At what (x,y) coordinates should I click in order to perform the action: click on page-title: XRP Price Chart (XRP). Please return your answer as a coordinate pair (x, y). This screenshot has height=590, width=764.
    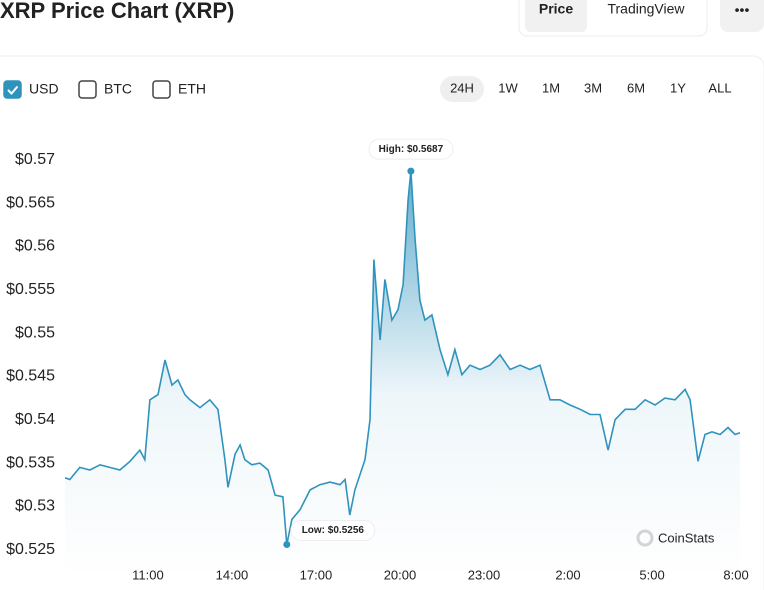
    Looking at the image, I should click on (117, 11).